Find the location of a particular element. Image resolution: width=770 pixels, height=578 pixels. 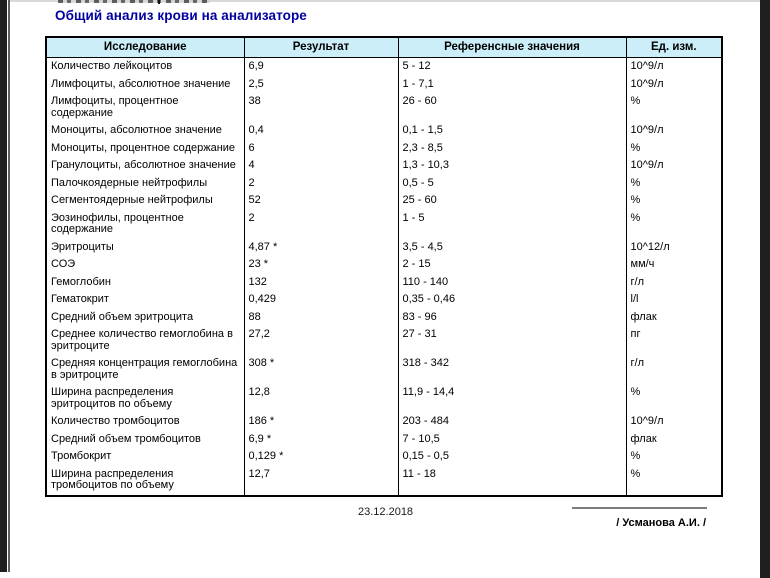

cell-reference: 2,3 - 8,5 is located at coordinates (512, 148).